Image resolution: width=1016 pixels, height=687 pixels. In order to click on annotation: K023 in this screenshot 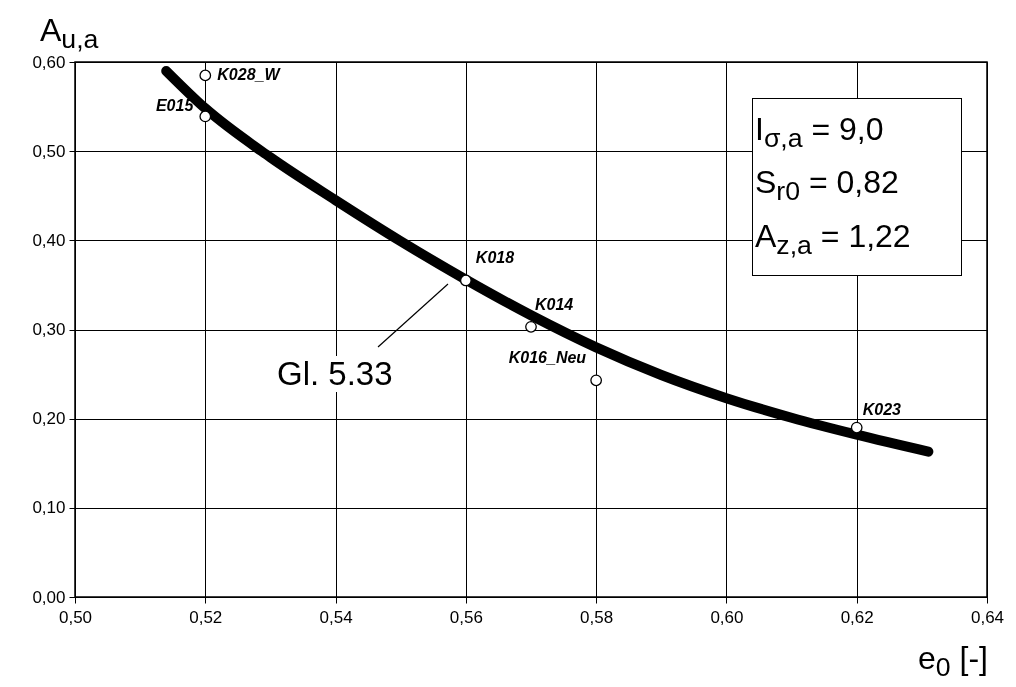, I will do `click(882, 409)`.